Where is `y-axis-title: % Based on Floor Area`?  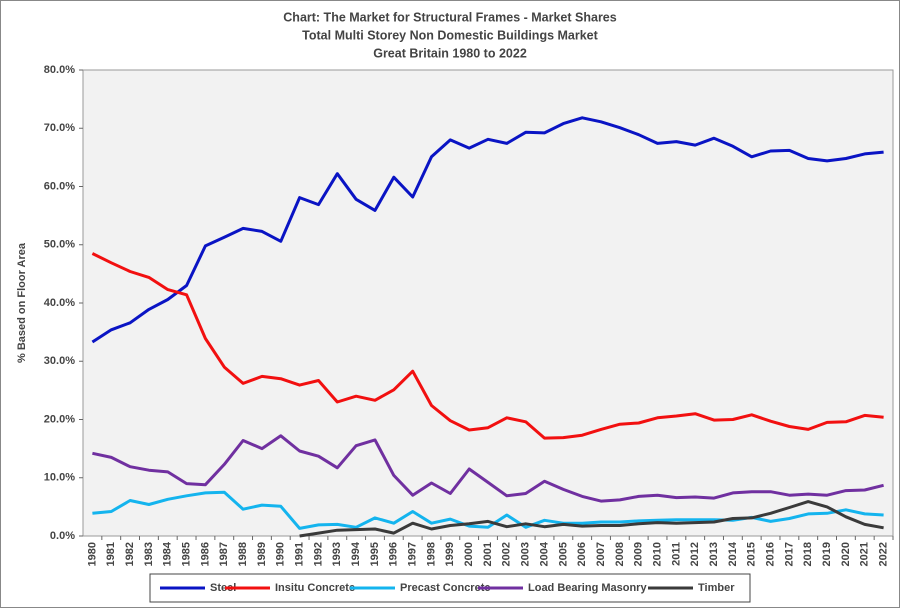
y-axis-title: % Based on Floor Area is located at coordinates (22, 302).